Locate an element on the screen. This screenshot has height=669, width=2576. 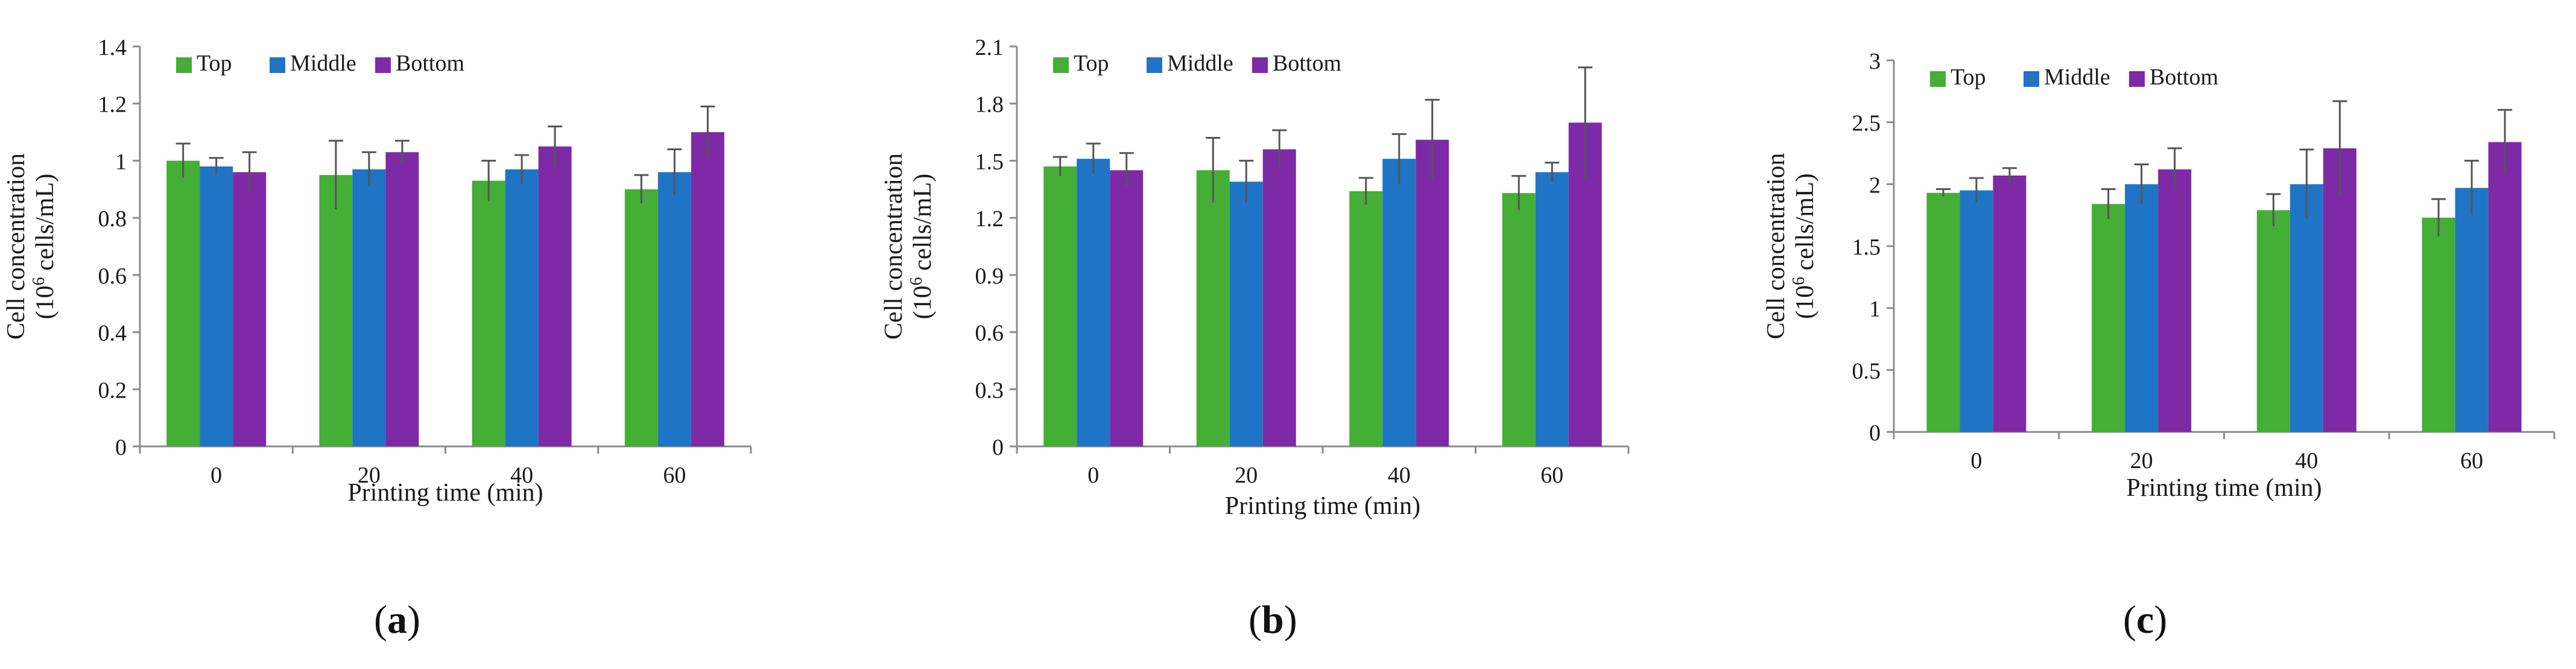
y-tick-label: 2 is located at coordinates (1875, 185).